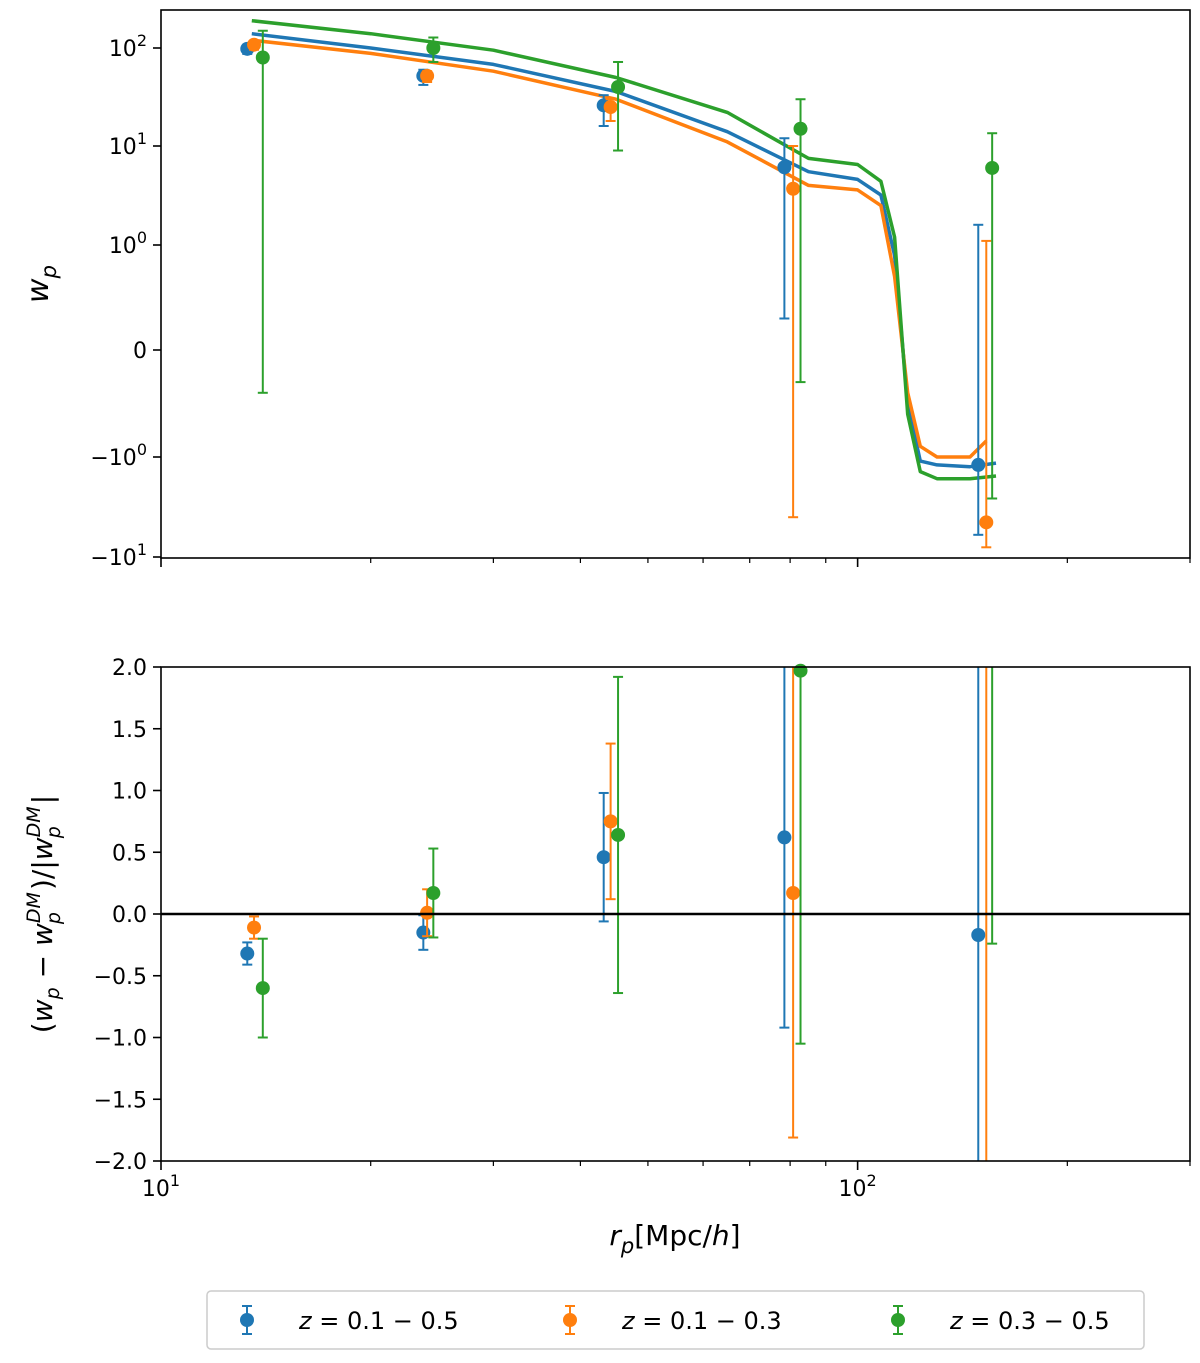 This screenshot has width=1200, height=1363. I want to click on legend-frame, so click(675, 1320).